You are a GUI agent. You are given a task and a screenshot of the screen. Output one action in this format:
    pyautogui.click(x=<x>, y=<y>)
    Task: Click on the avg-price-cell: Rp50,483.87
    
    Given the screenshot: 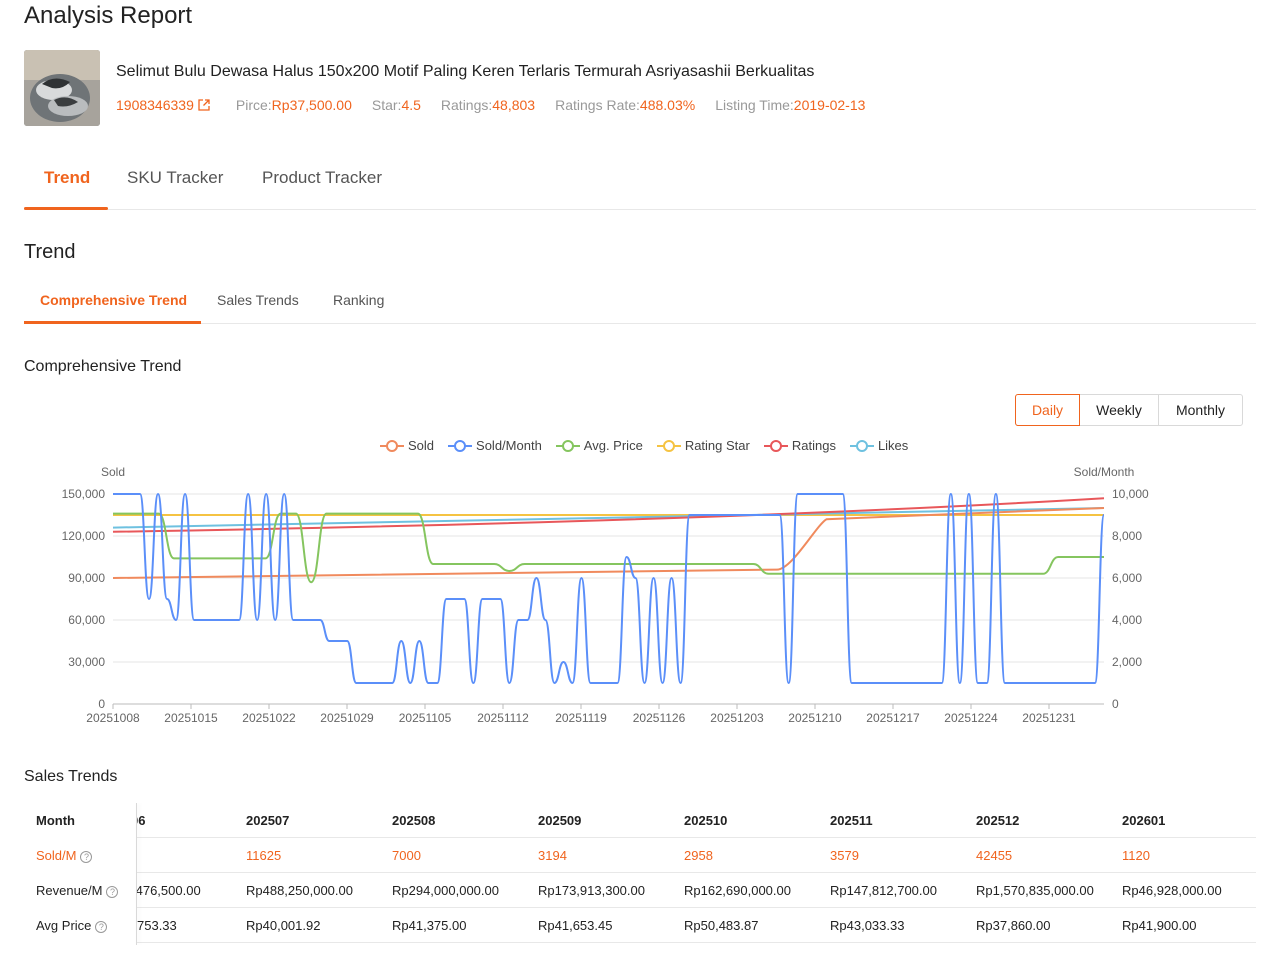 What is the action you would take?
    pyautogui.click(x=721, y=925)
    